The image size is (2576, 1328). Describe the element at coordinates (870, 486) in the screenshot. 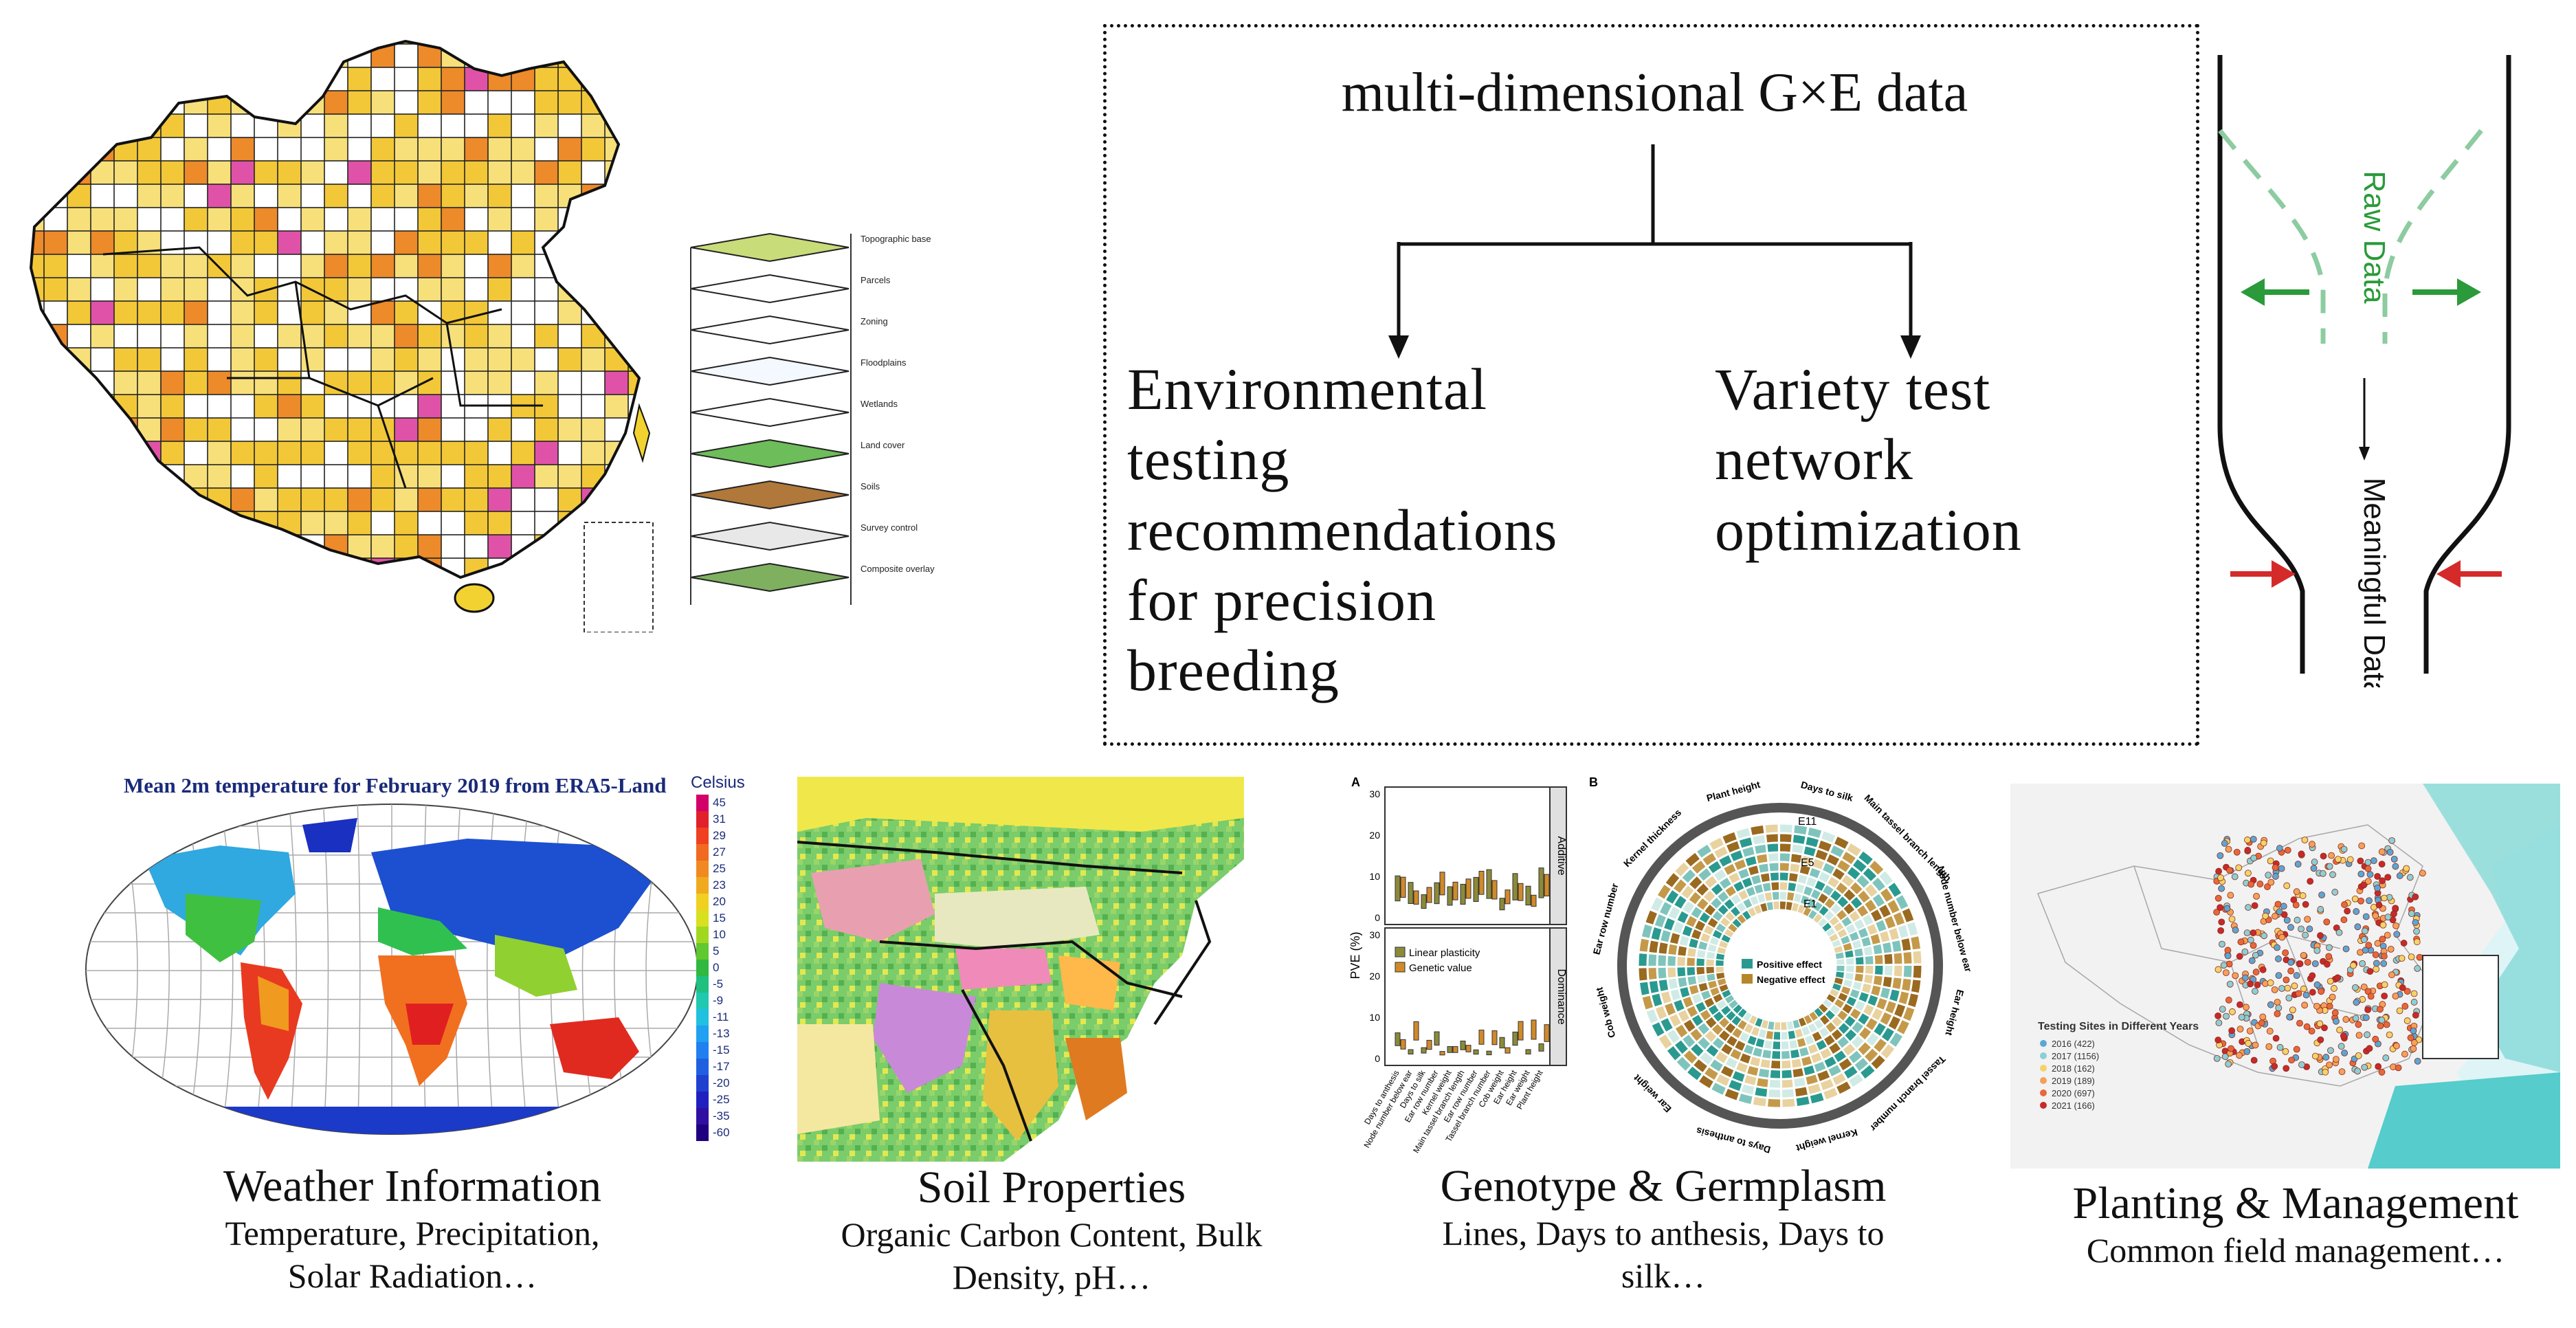

I see `layer-label: Soils` at that location.